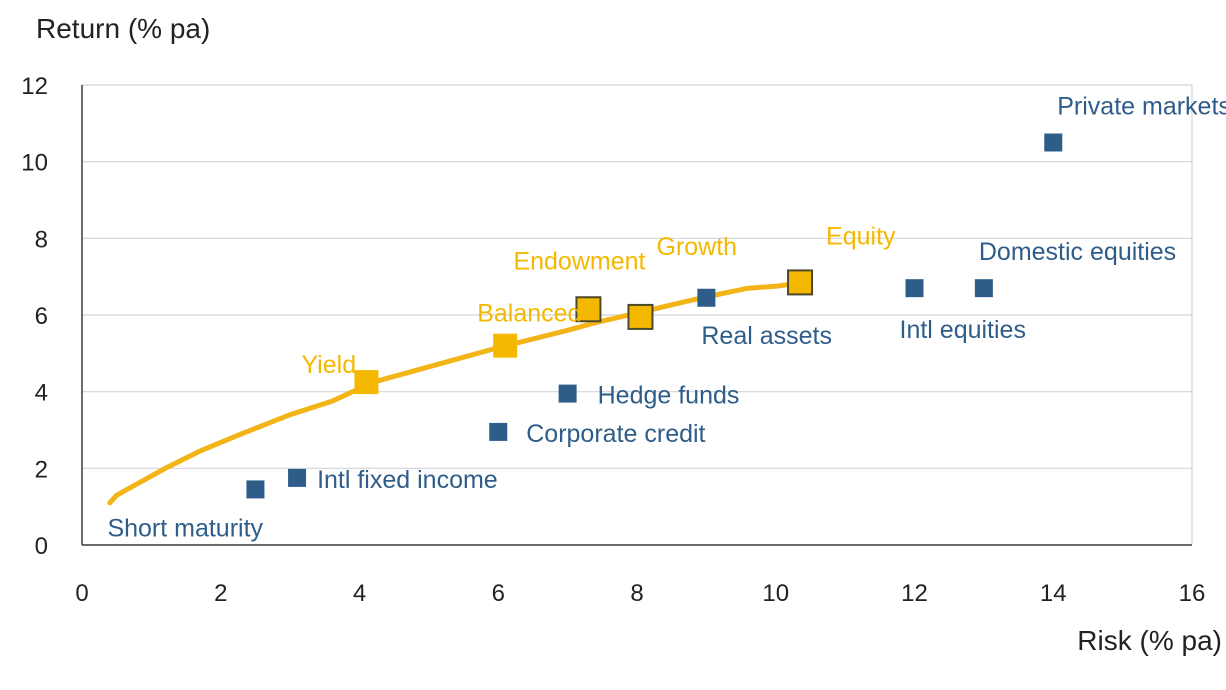  Describe the element at coordinates (123, 28) in the screenshot. I see `y-axis-title: Return (% pa)` at that location.